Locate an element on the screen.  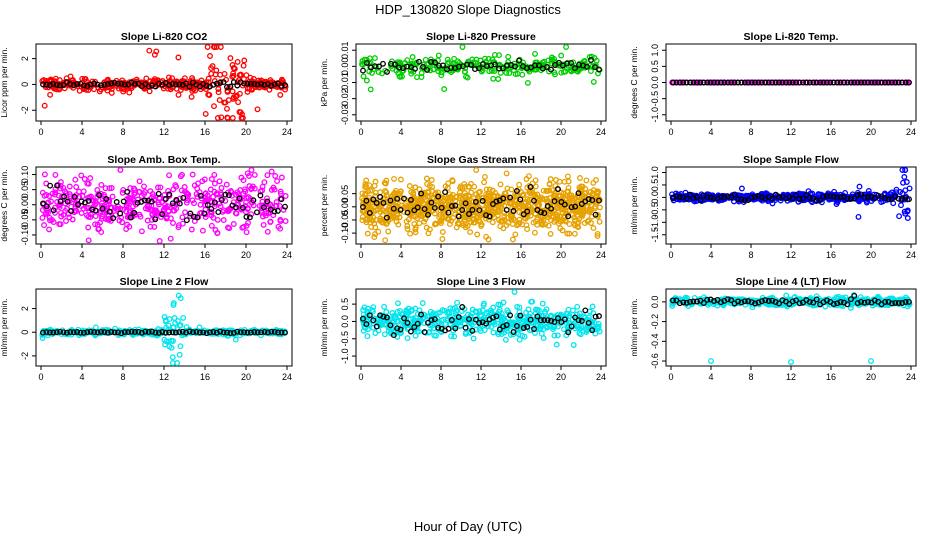
y-axis-label: degrees C per min. is located at coordinates (634, 82).